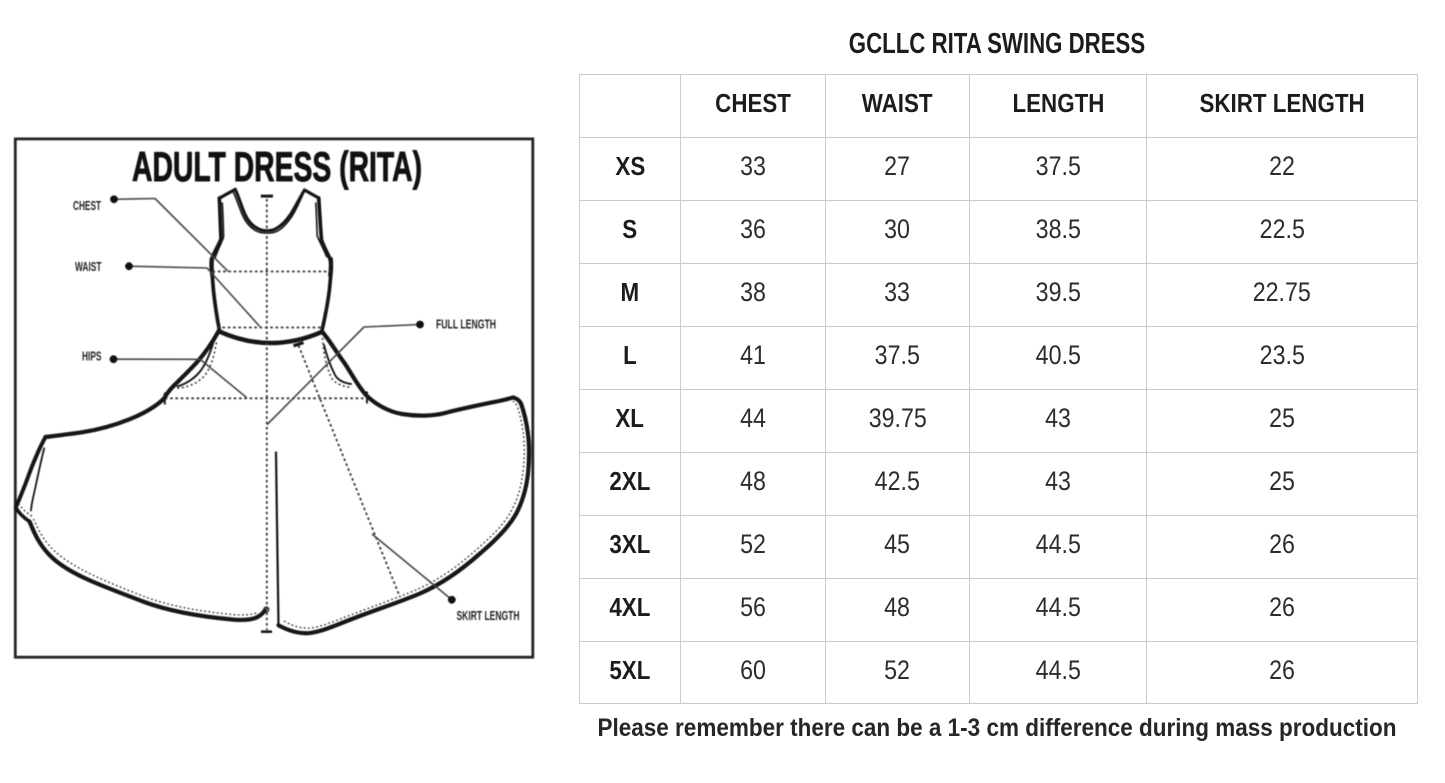 This screenshot has width=1445, height=783. I want to click on svg-text: ADULT DRESS (RITA), so click(277, 166).